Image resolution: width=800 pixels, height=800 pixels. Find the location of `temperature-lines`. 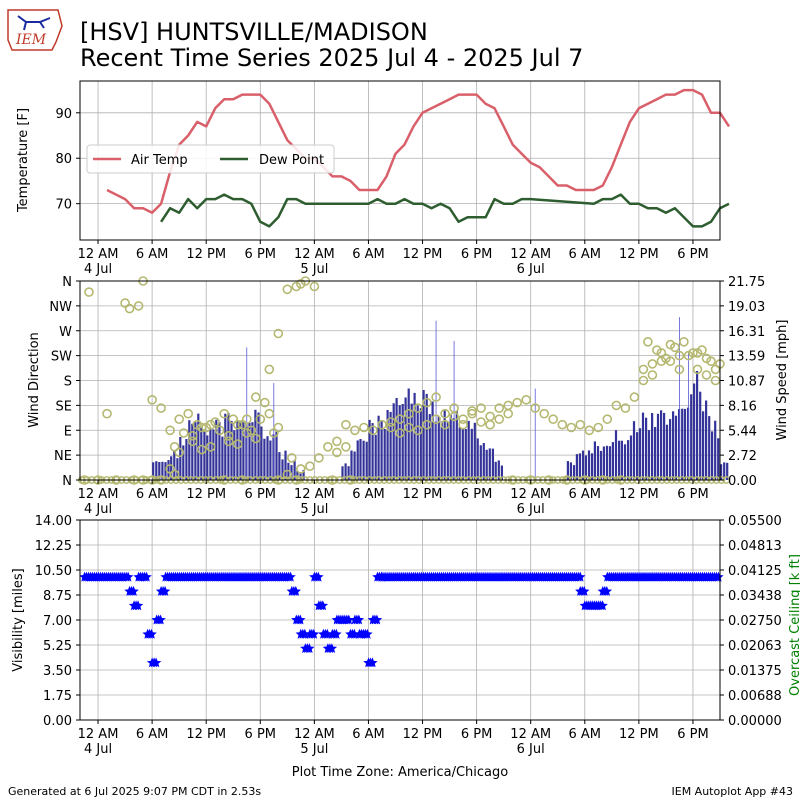

temperature-lines is located at coordinates (418, 158).